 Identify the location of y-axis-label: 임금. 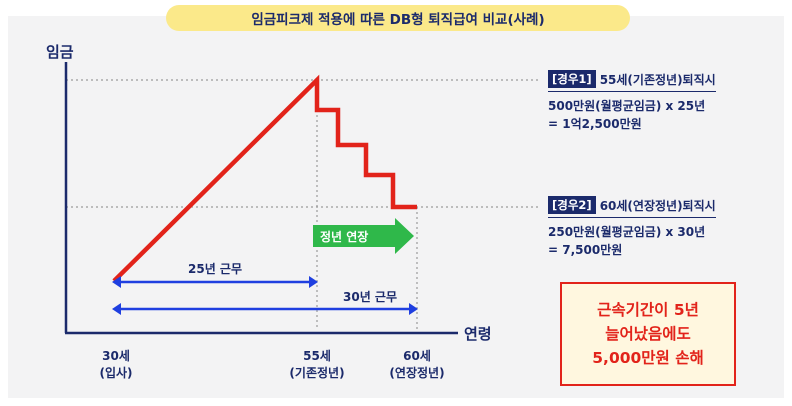
(60, 52).